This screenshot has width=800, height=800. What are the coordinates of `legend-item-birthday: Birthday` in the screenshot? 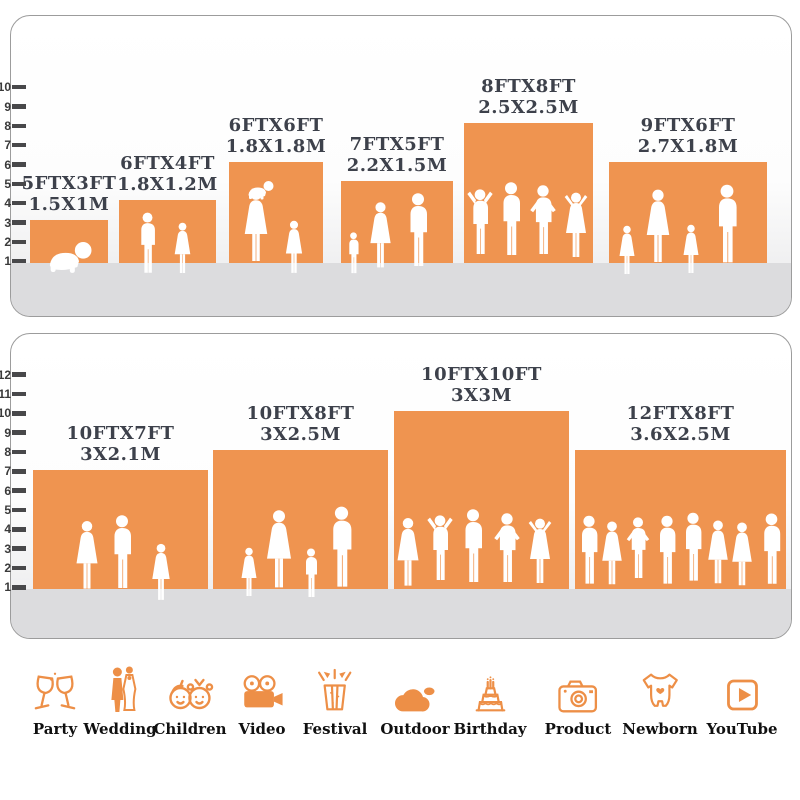 It's located at (490, 700).